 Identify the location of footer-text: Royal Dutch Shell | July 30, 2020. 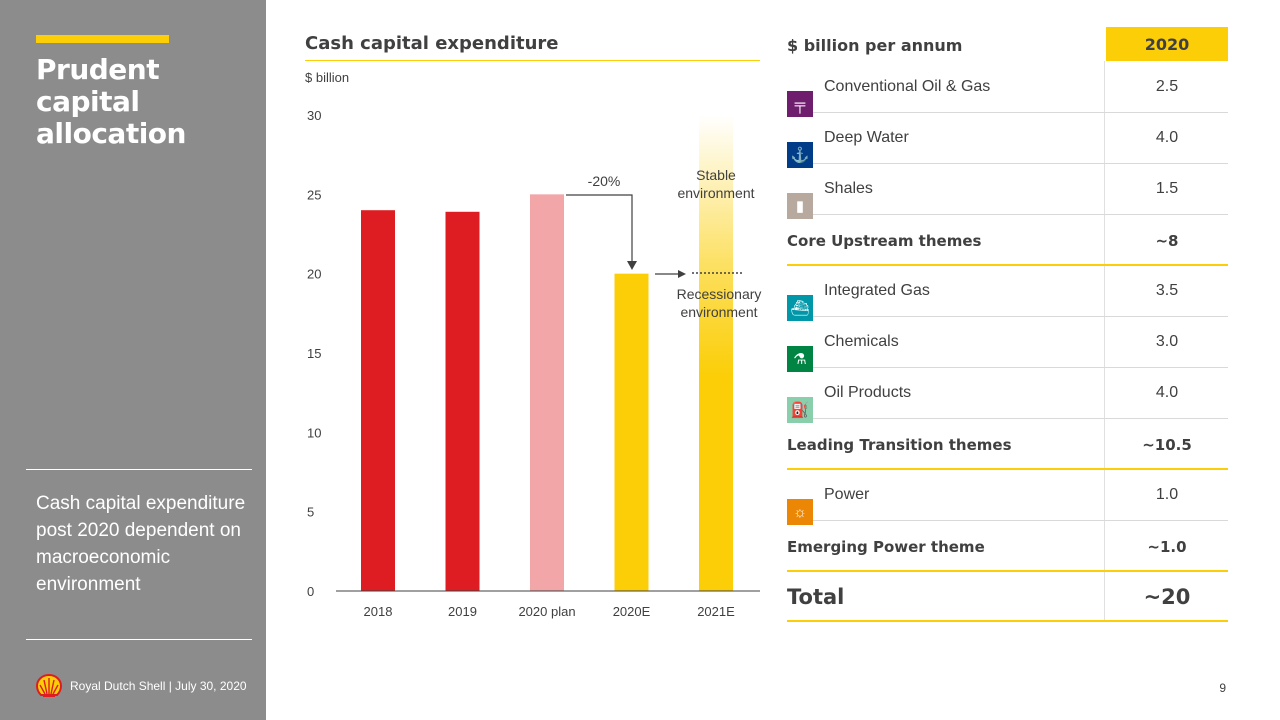
(158, 686).